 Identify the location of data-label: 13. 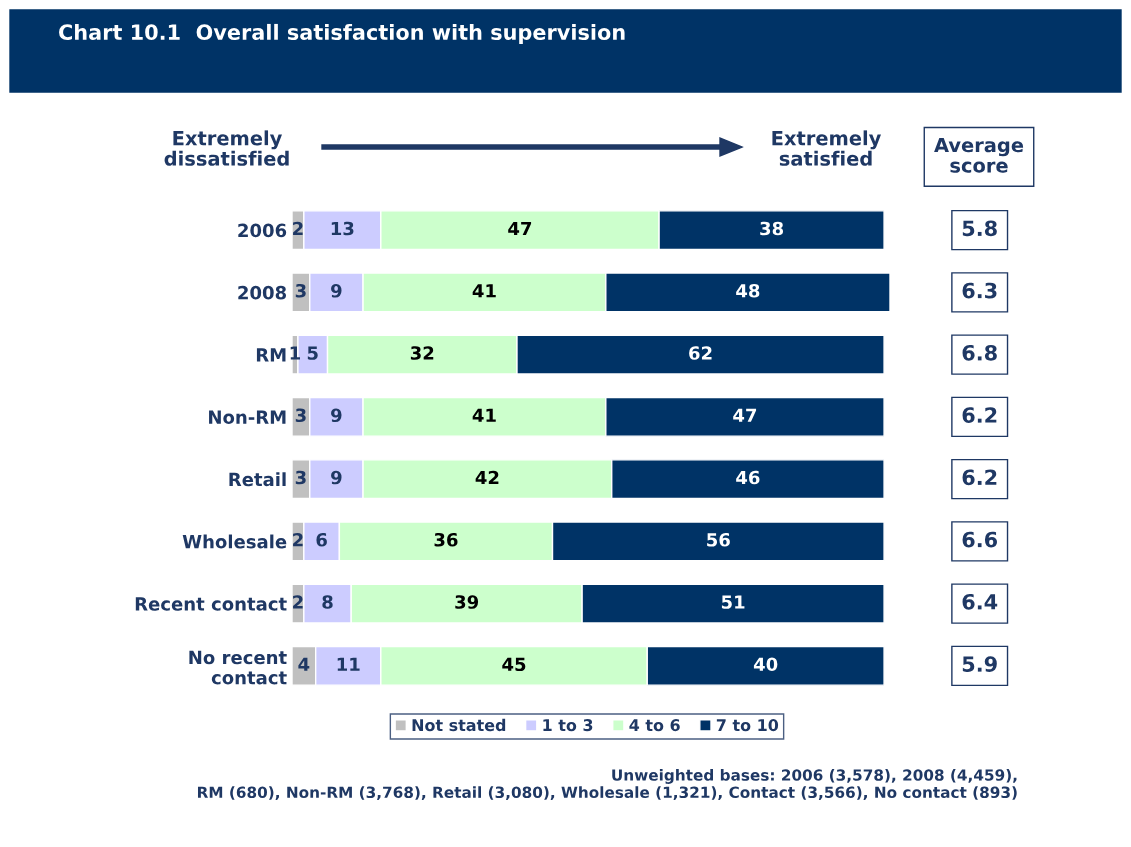
(342, 228).